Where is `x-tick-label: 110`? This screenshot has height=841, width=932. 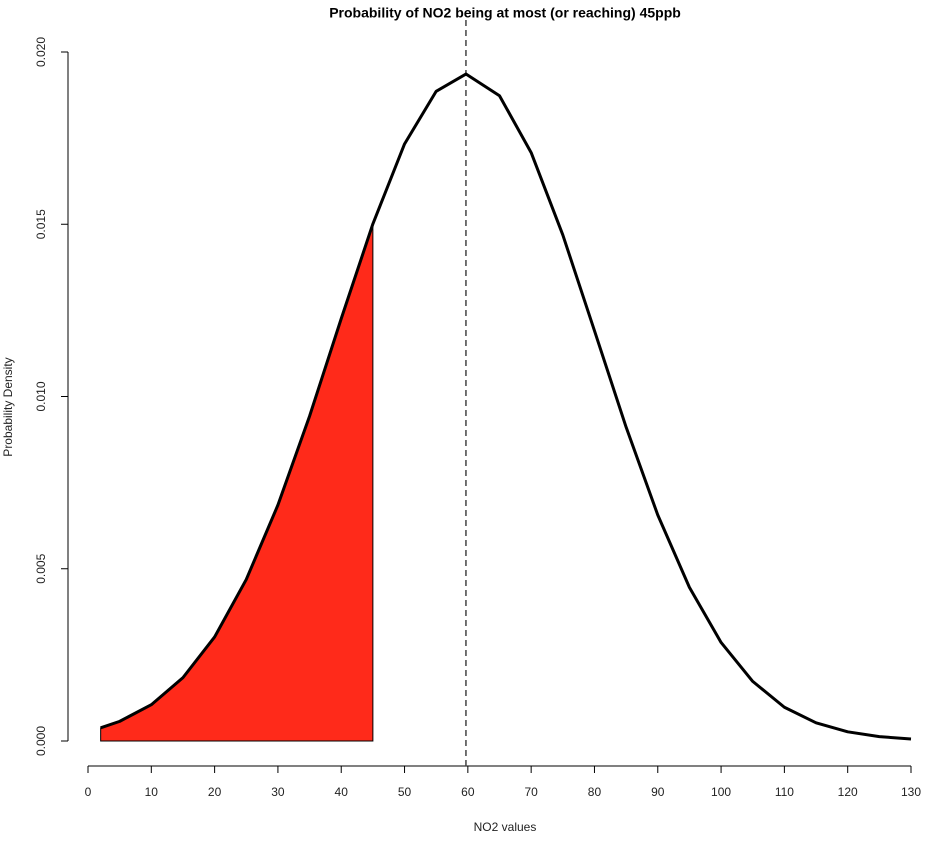 x-tick-label: 110 is located at coordinates (784, 792).